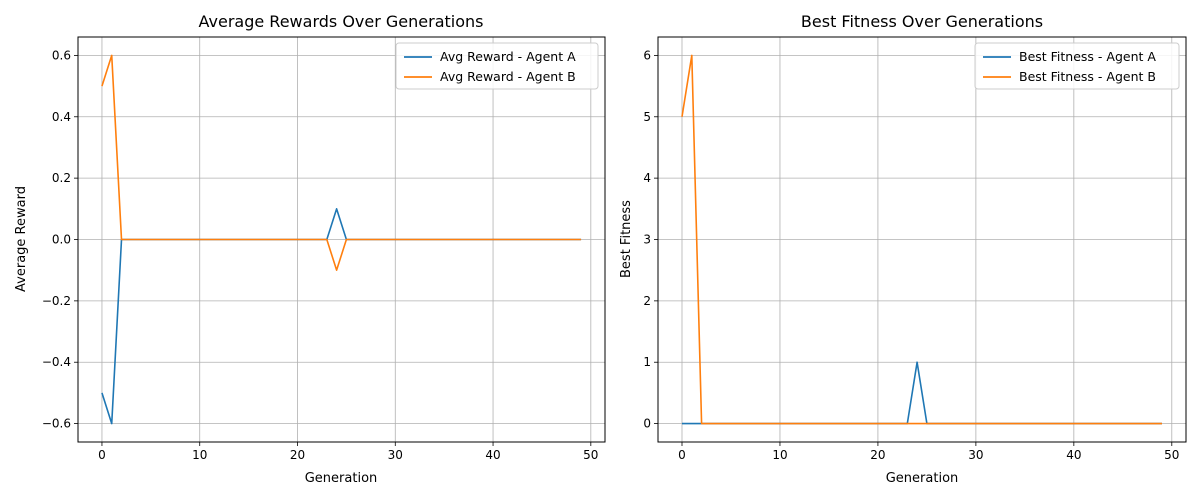 The height and width of the screenshot is (500, 1200). Describe the element at coordinates (56, 362) in the screenshot. I see `y-tick-label: −0.4` at that location.